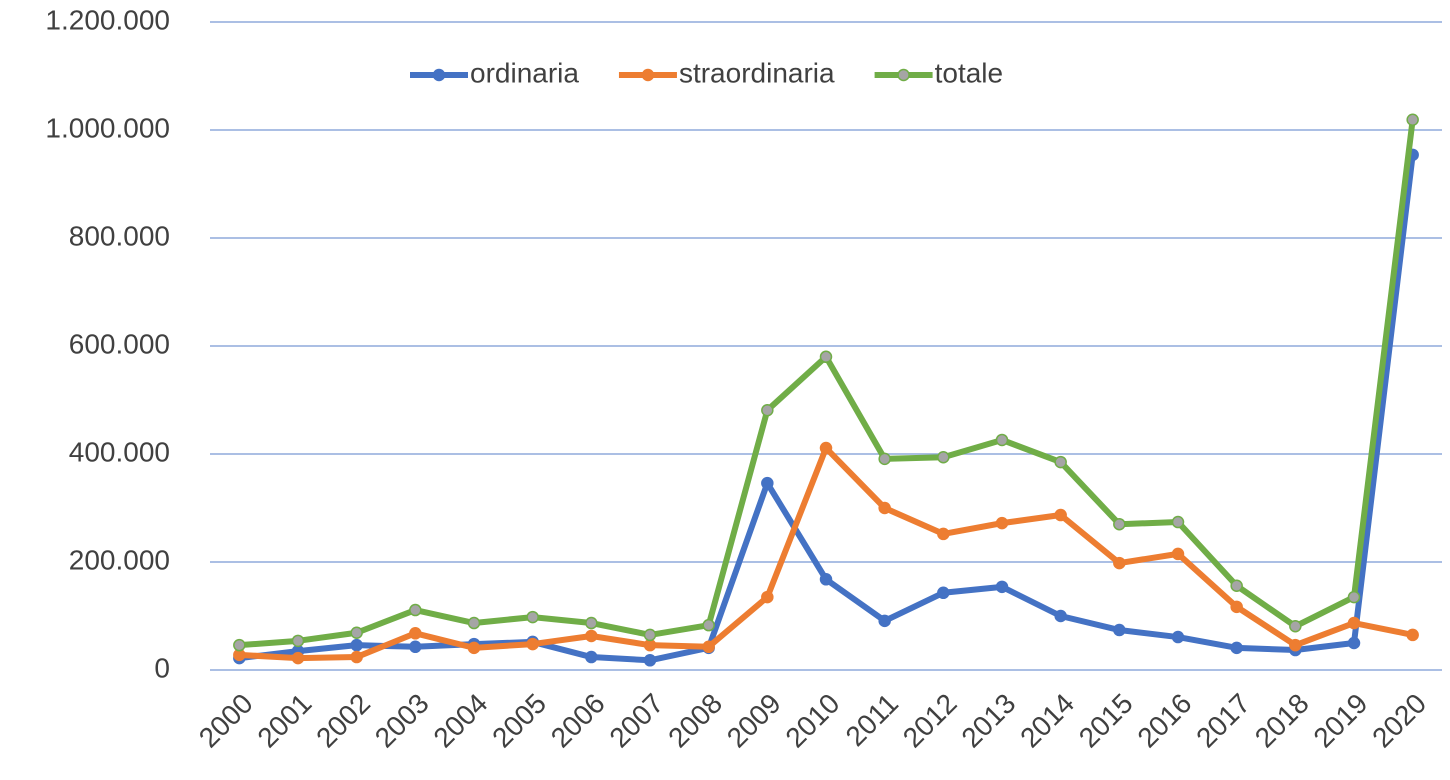 This screenshot has width=1450, height=780. I want to click on legend-label: totale, so click(969, 72).